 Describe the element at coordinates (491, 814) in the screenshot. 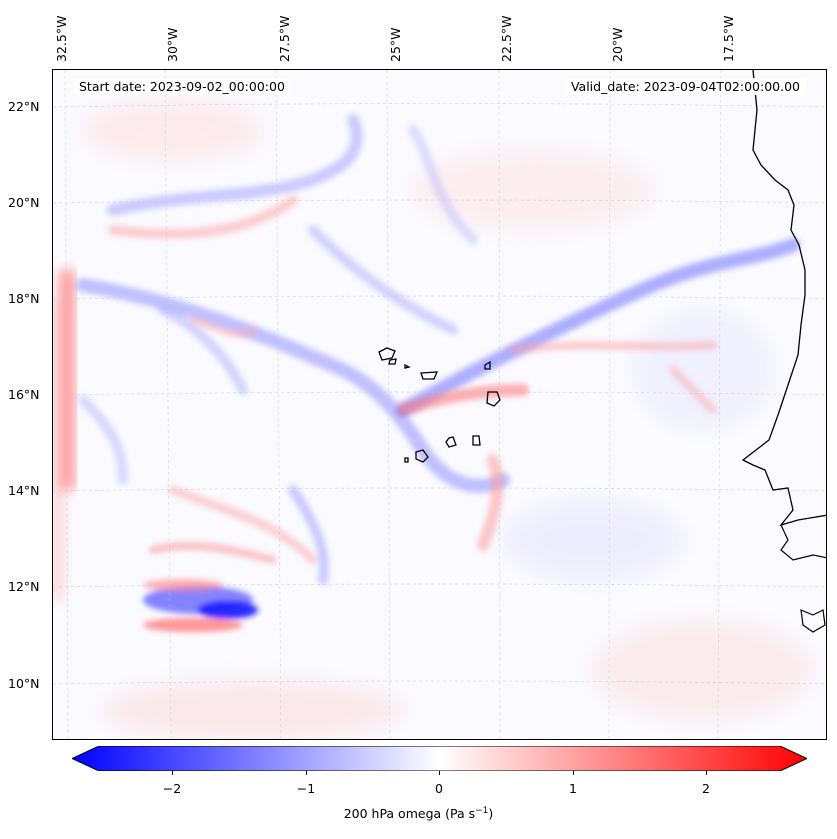

I see `colorbar-label-close: )` at that location.